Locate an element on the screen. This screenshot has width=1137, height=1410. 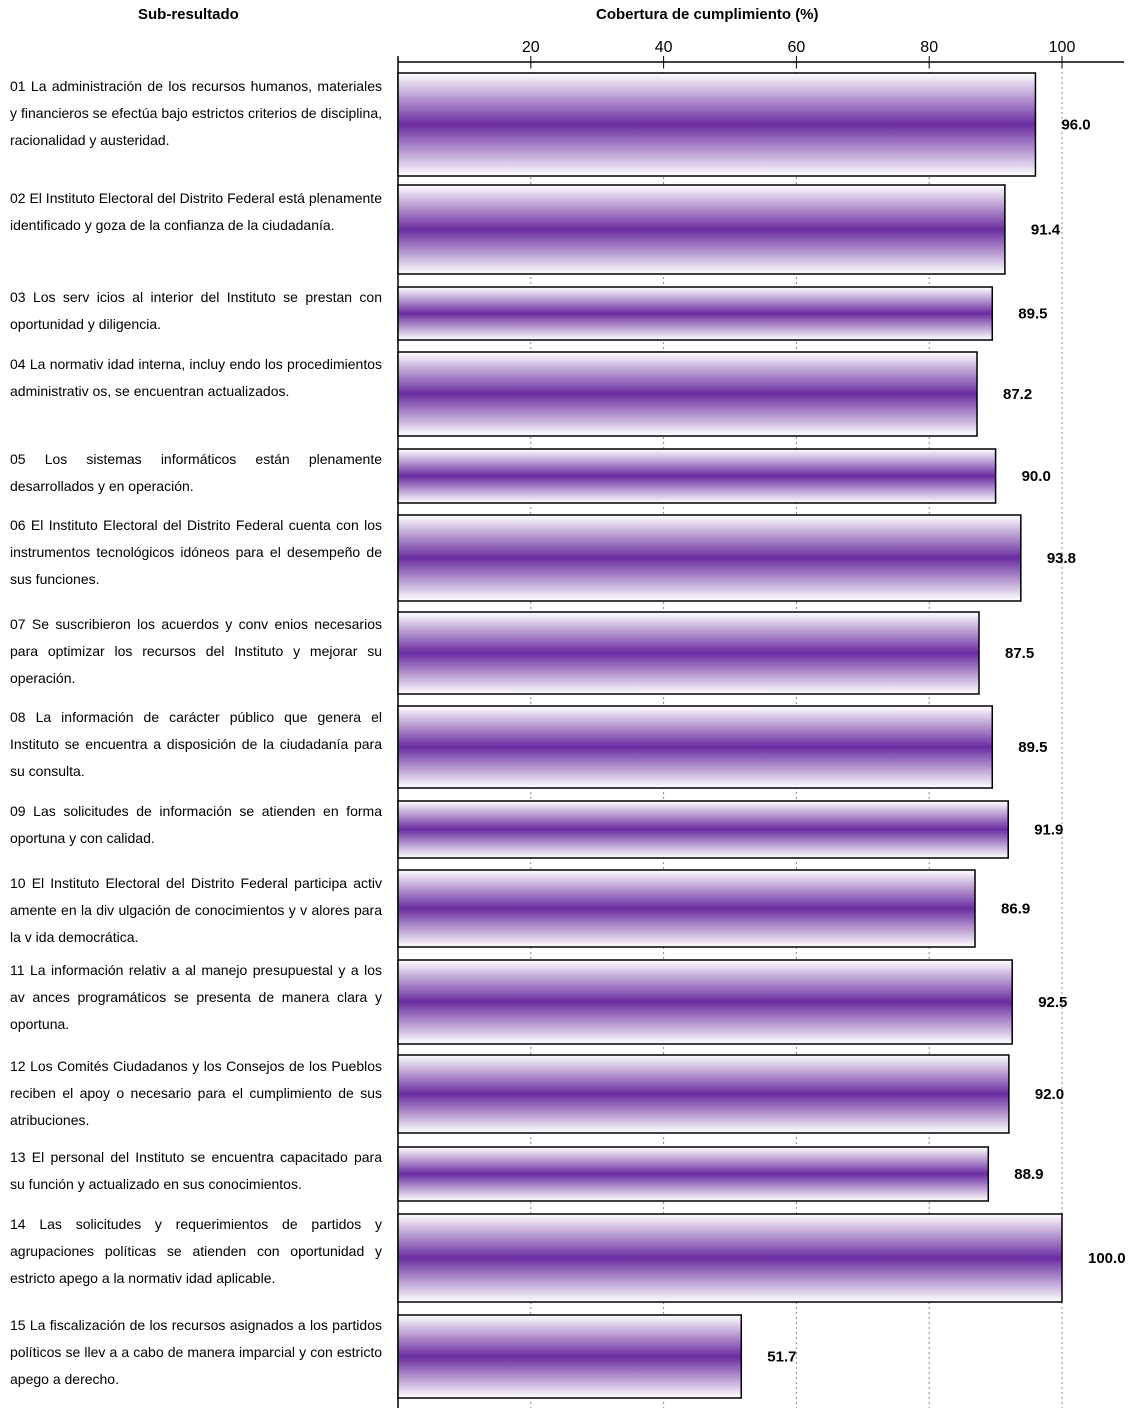
x-tick-label: 60 is located at coordinates (797, 47).